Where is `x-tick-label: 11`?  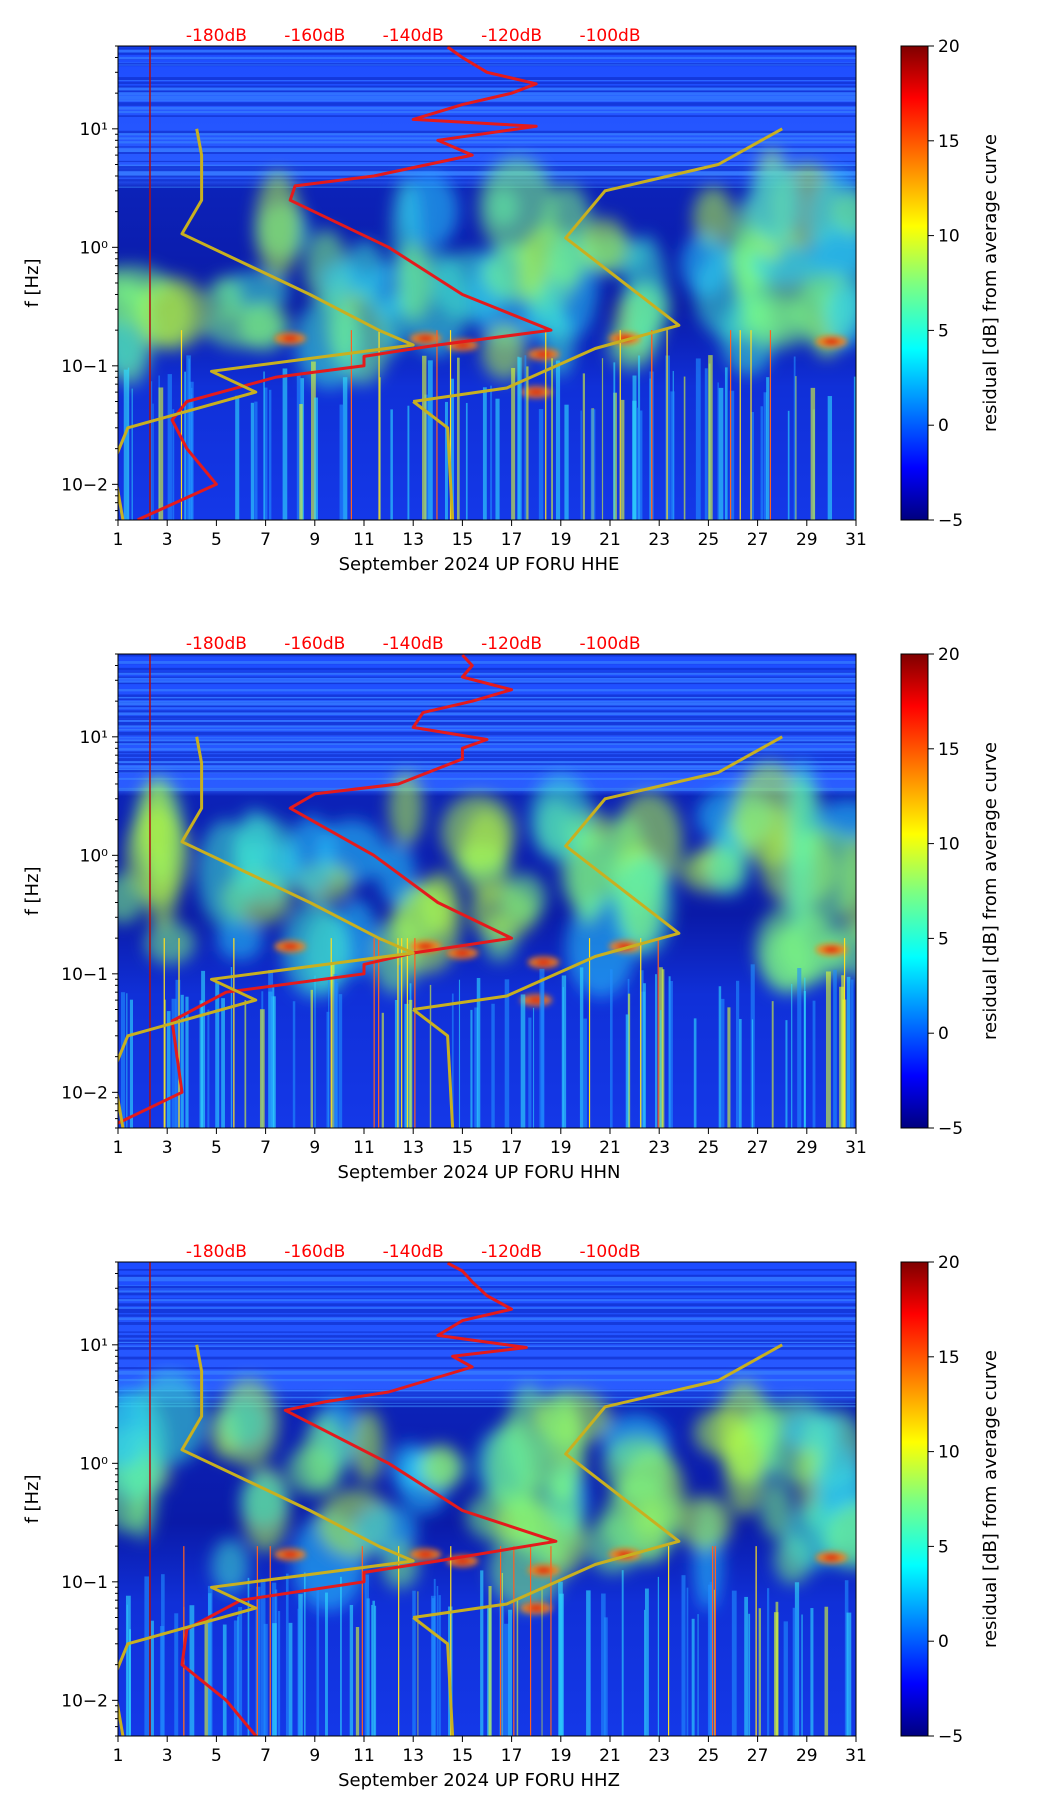
x-tick-label: 11 is located at coordinates (364, 540).